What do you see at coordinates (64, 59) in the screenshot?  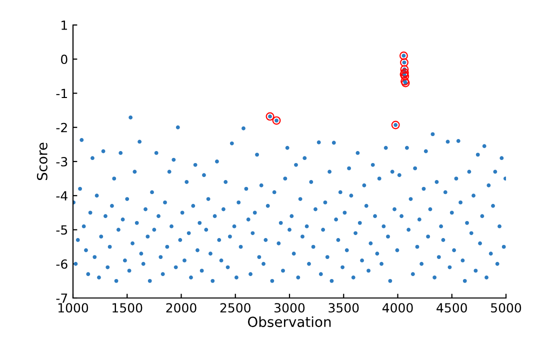 I see `y-tick-label: 0` at bounding box center [64, 59].